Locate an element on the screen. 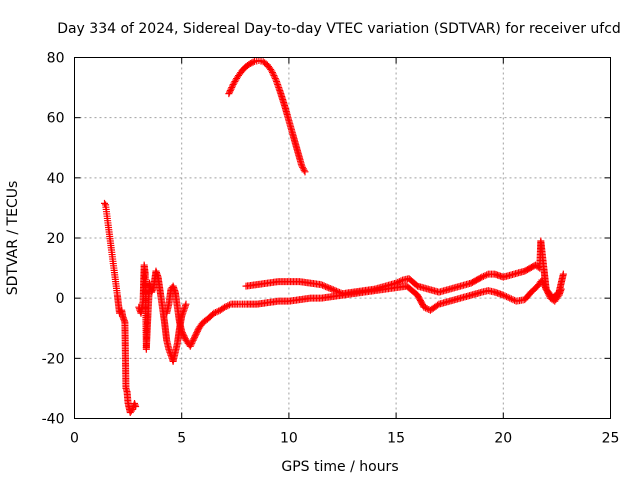  x-tick-label: 10 is located at coordinates (289, 439).